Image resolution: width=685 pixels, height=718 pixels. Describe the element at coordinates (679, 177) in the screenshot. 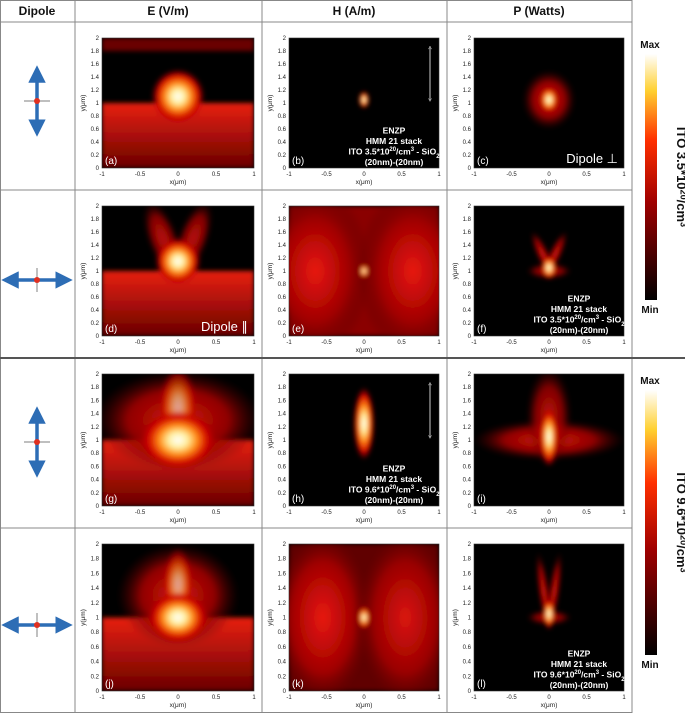

I see `colorbar-title: ITO 3.5*1020/cm3` at that location.